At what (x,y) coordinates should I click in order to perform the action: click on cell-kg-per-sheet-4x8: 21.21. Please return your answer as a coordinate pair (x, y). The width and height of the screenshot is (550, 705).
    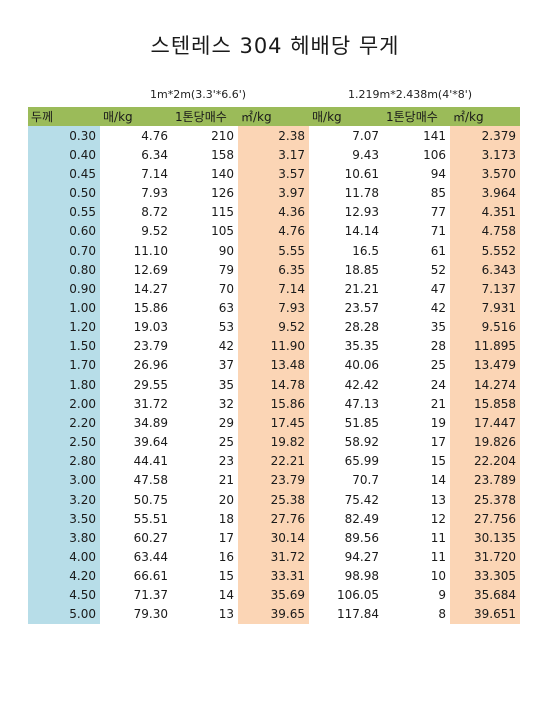
    Looking at the image, I should click on (361, 288).